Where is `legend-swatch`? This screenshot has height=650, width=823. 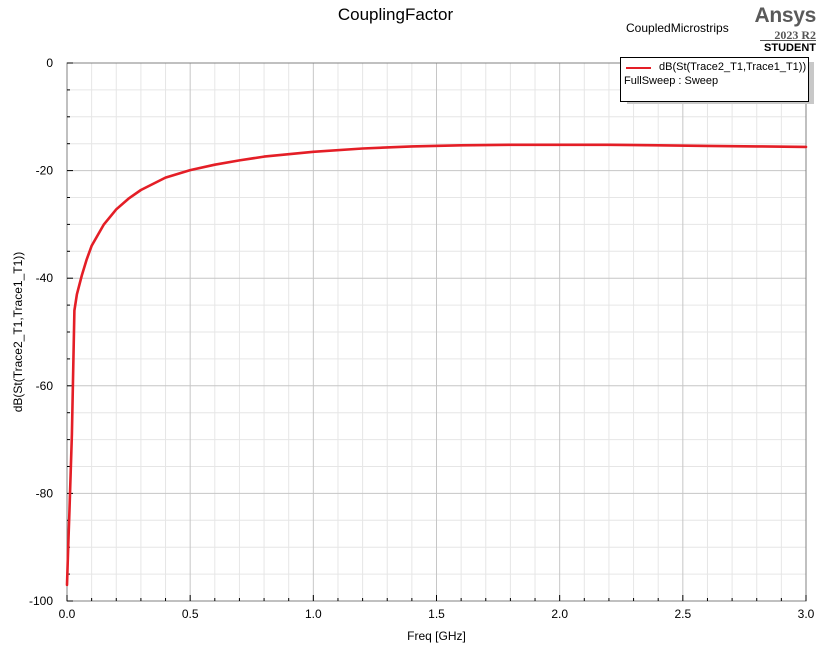
legend-swatch is located at coordinates (638, 68).